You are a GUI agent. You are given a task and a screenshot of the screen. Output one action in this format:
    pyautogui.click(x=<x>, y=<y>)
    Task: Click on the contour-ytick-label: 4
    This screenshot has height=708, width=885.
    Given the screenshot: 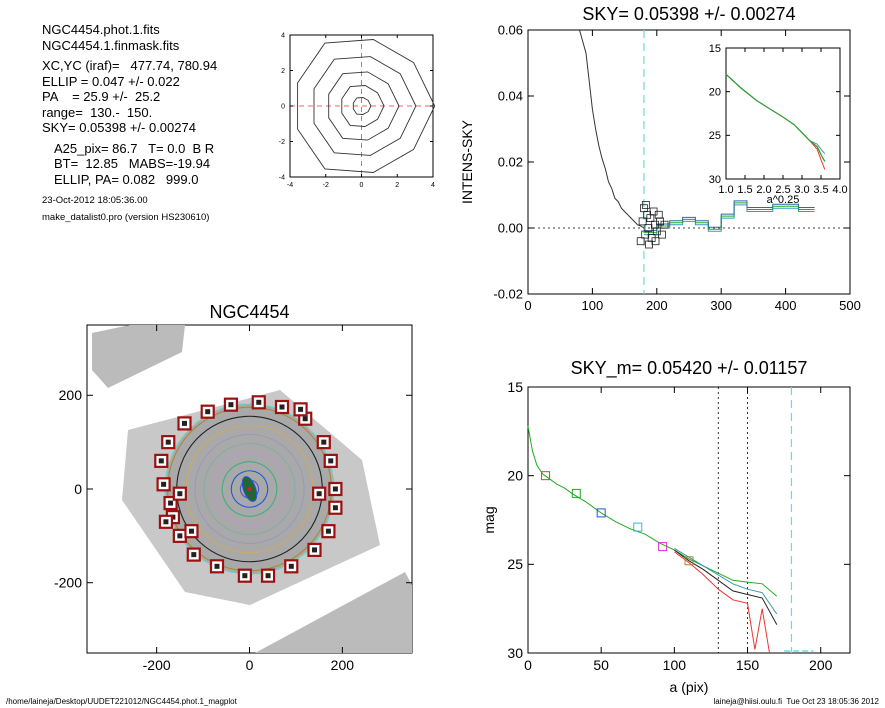 What is the action you would take?
    pyautogui.click(x=283, y=35)
    